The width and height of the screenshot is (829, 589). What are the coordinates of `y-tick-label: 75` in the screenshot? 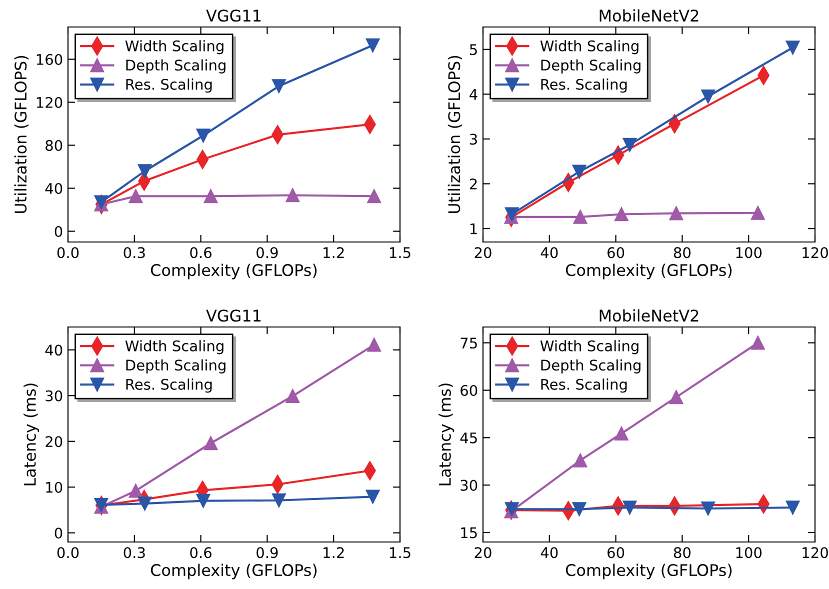 It's located at (468, 343).